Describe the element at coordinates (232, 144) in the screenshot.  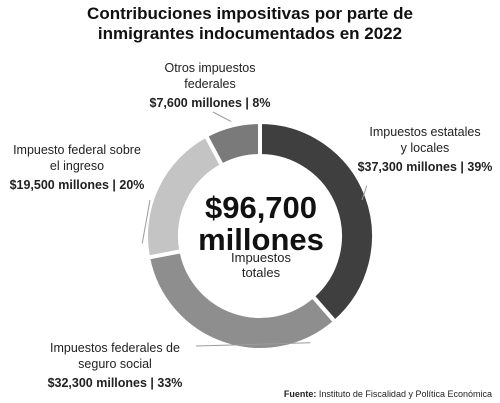
I see `slice-otros` at that location.